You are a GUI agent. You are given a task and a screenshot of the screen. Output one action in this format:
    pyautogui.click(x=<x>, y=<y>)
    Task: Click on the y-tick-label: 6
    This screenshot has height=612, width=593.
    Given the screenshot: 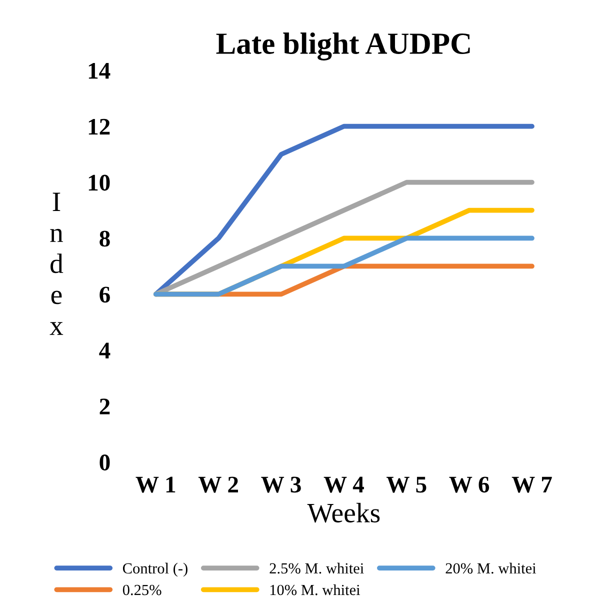 What is the action you would take?
    pyautogui.click(x=105, y=294)
    